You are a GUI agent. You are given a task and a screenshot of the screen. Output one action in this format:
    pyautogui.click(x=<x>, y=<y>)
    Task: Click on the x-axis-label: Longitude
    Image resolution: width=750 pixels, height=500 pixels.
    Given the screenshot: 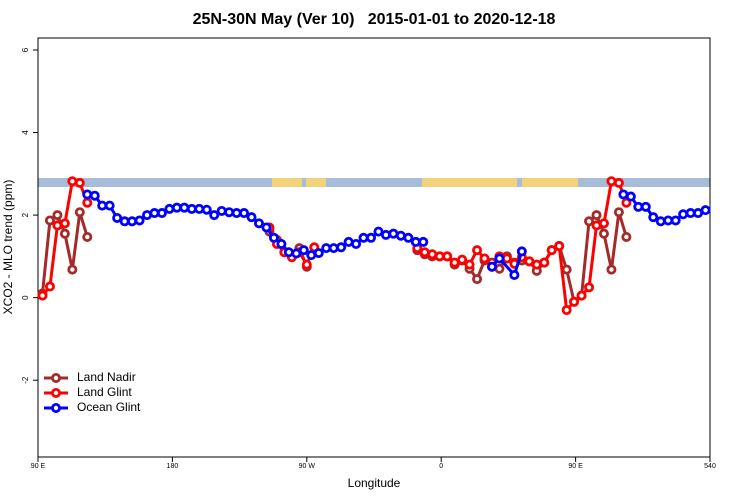 What is the action you would take?
    pyautogui.click(x=374, y=483)
    